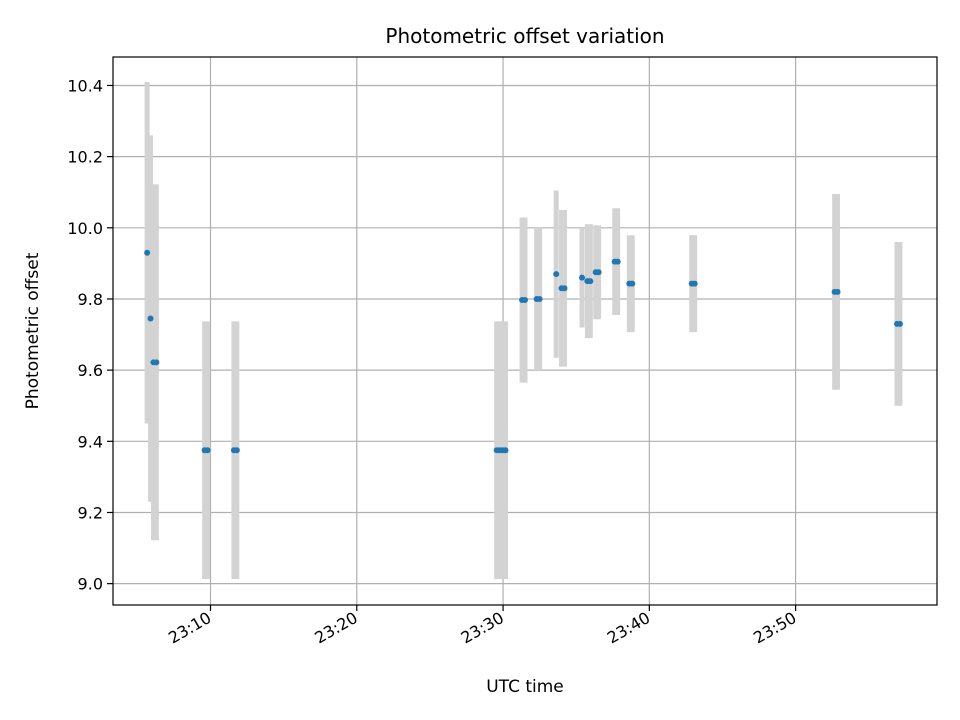 The image size is (960, 720). I want to click on y-axis-label: Photometric offset, so click(33, 330).